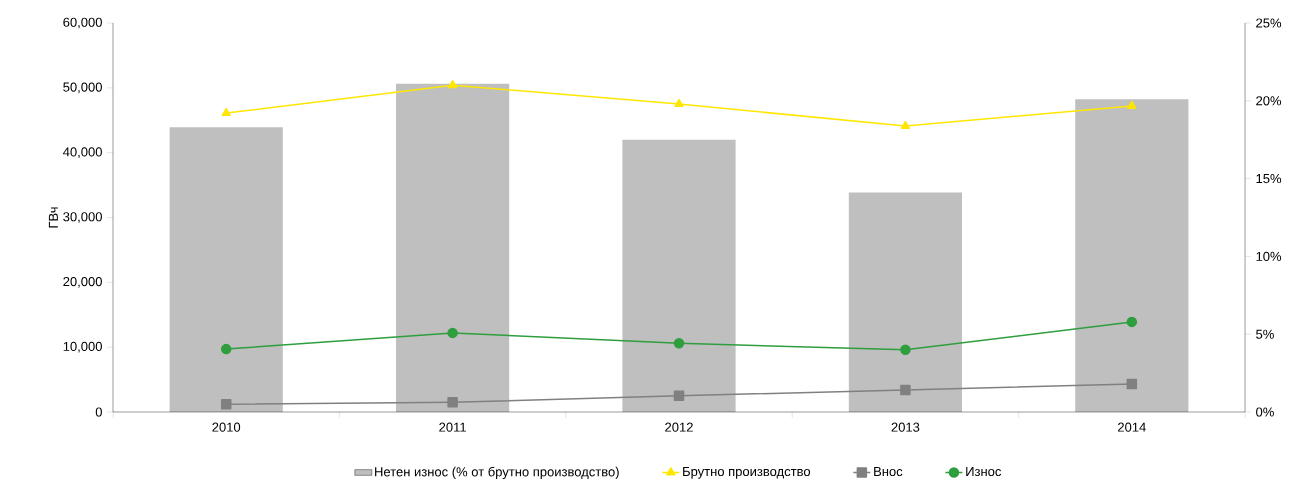  I want to click on y-tick-label: 20,000, so click(82, 282).